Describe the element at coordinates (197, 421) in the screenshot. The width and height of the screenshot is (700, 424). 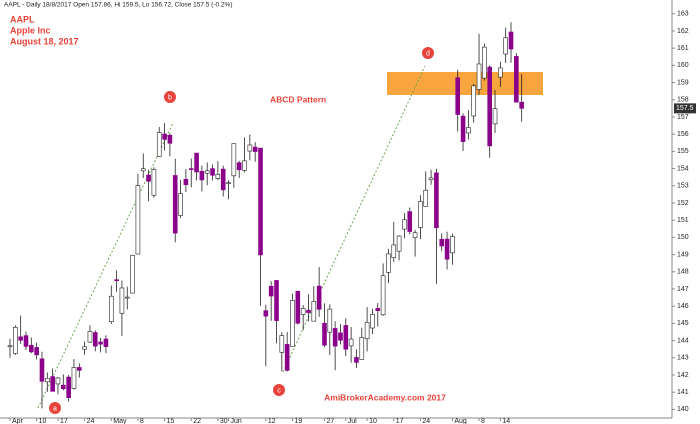
I see `x-tick-label: 22` at that location.